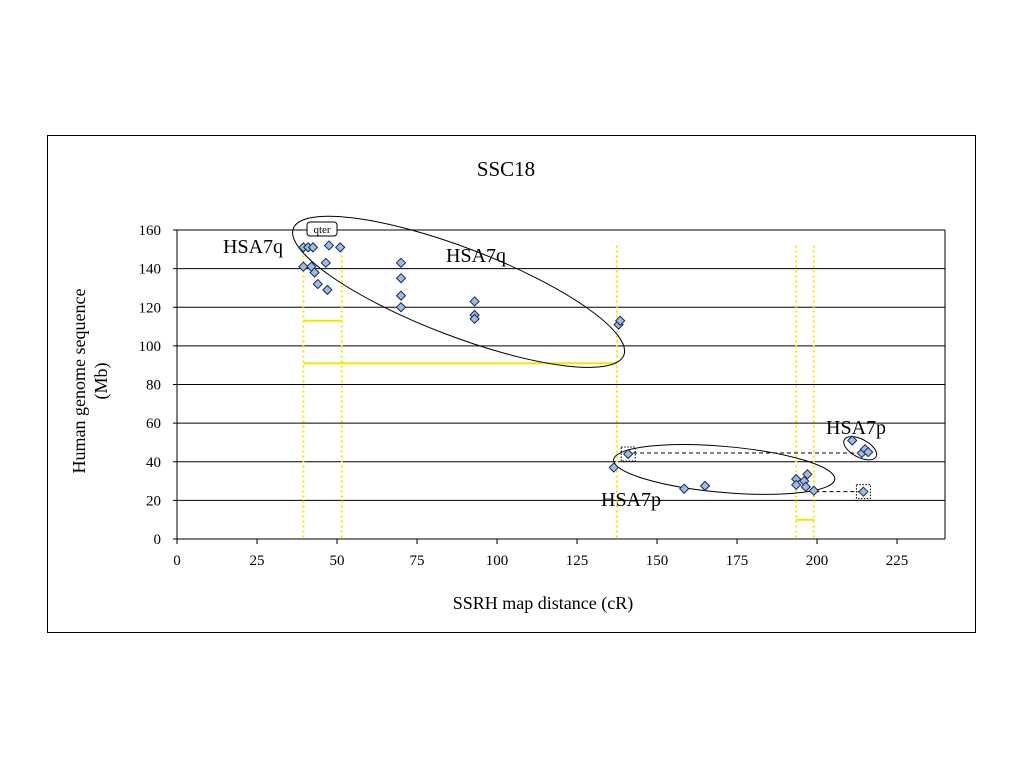 Image resolution: width=1024 pixels, height=768 pixels. I want to click on x-tick-label-75: 75, so click(417, 561).